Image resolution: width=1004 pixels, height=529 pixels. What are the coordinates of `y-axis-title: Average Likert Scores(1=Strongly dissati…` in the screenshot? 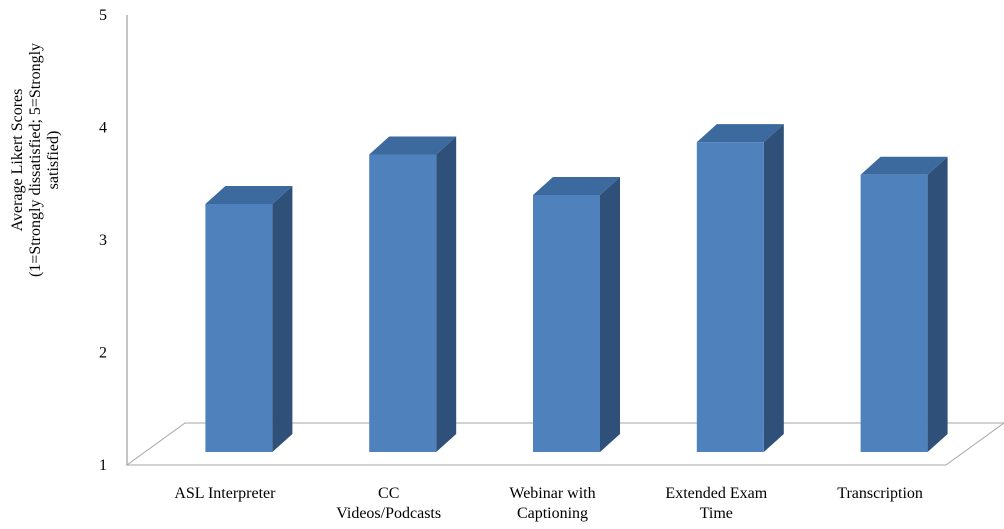 It's located at (35, 160).